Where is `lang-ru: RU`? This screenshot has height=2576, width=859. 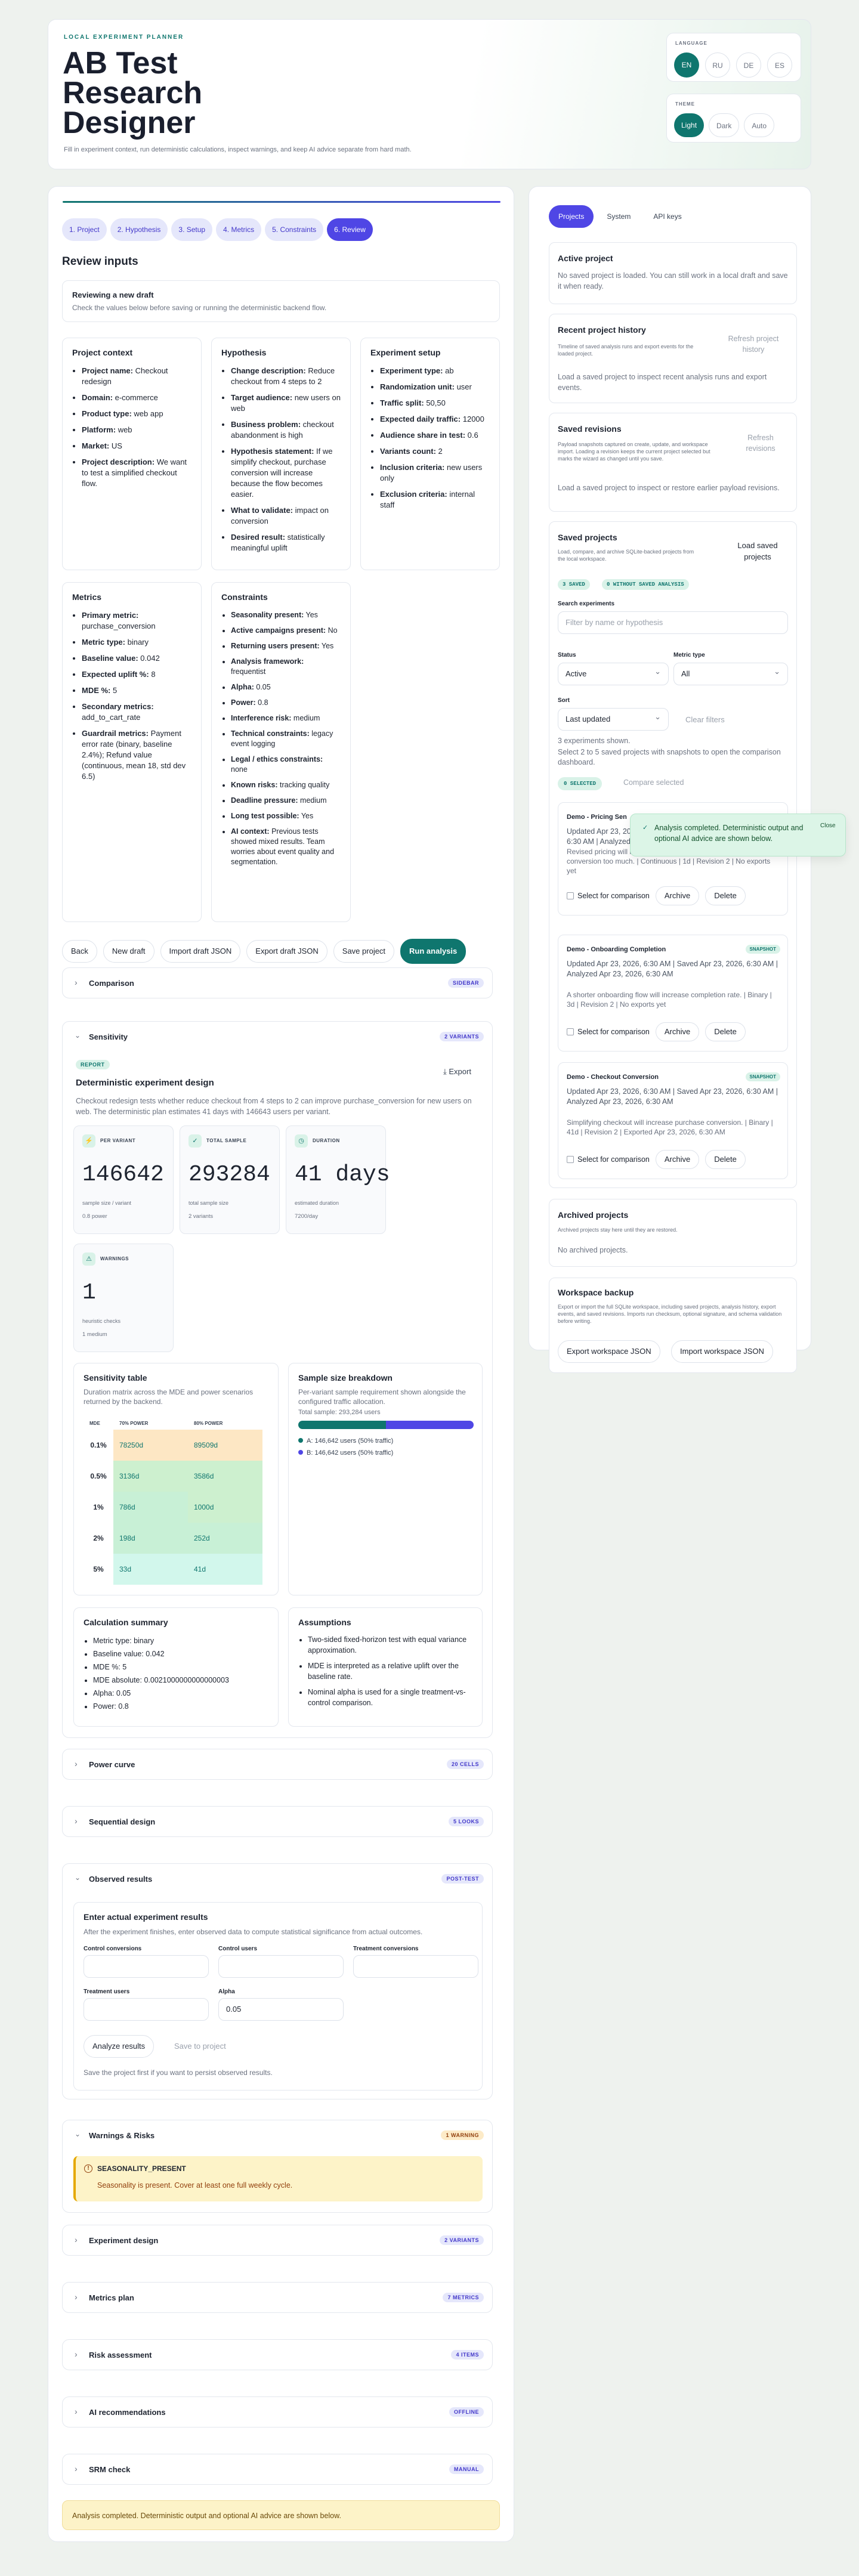 lang-ru: RU is located at coordinates (717, 65).